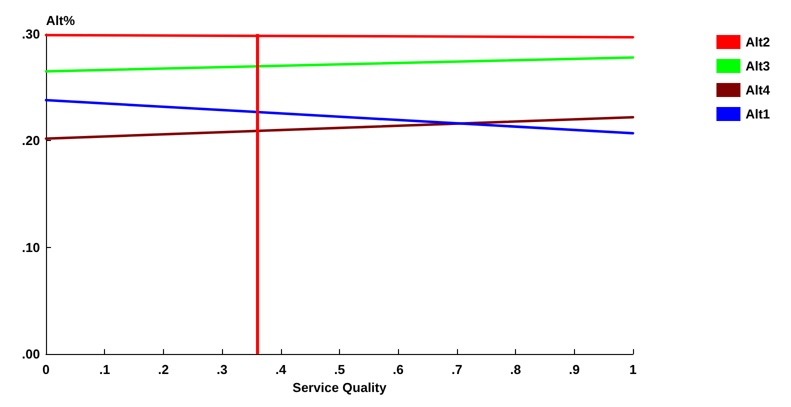 The width and height of the screenshot is (791, 407). I want to click on x-tick-label: .9, so click(574, 370).